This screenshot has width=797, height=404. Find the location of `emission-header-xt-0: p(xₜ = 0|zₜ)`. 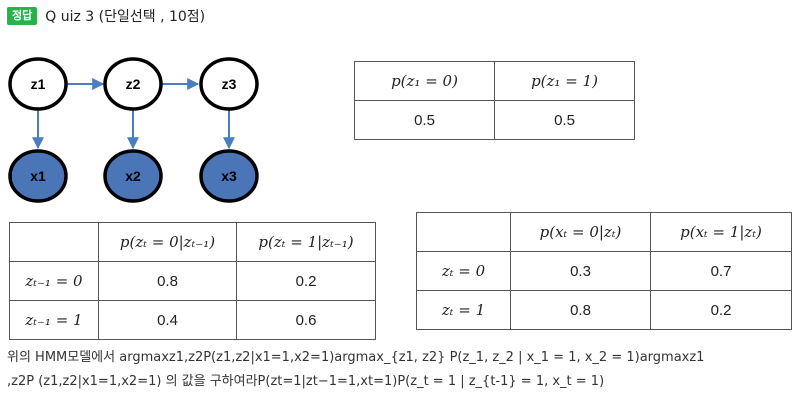

emission-header-xt-0: p(xₜ = 0|zₜ) is located at coordinates (581, 232).